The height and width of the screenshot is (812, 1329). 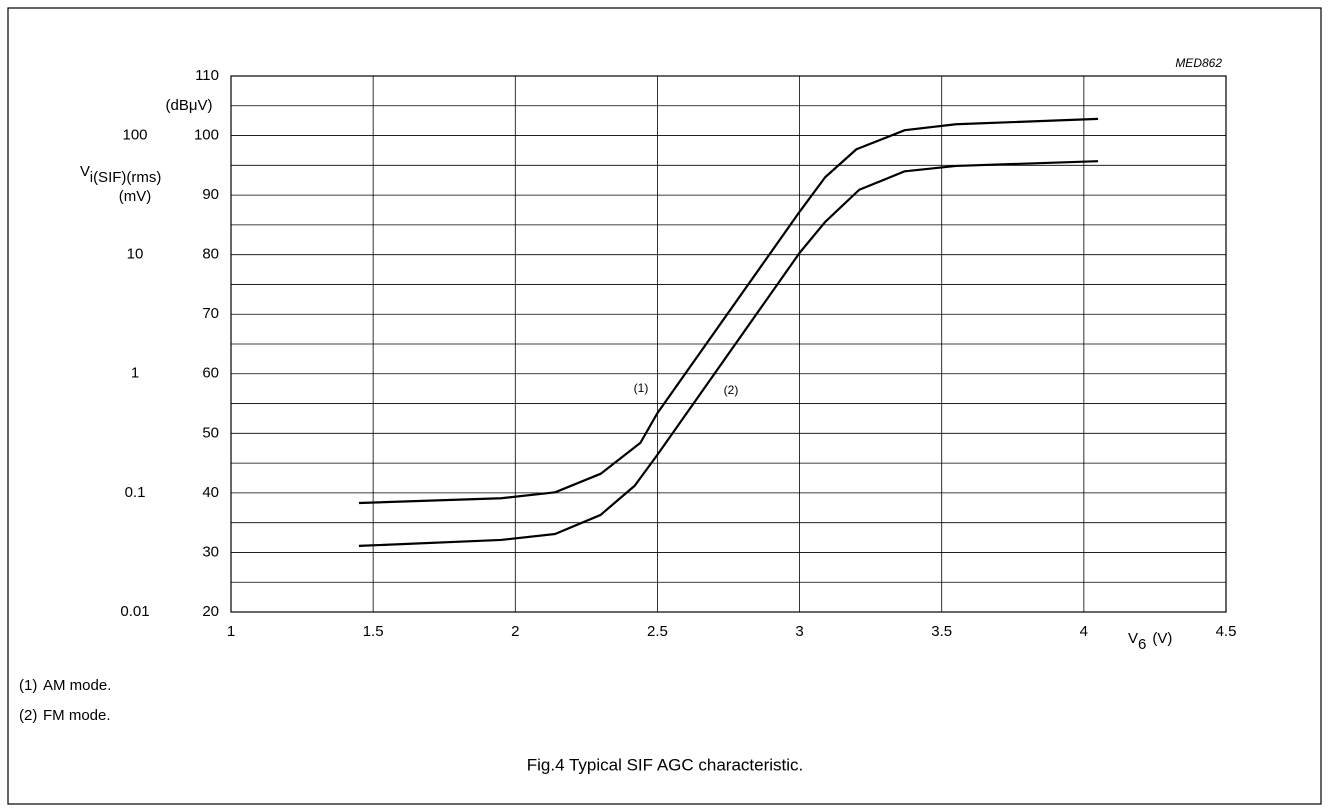 What do you see at coordinates (77, 715) in the screenshot?
I see `note-text: FM mode.` at bounding box center [77, 715].